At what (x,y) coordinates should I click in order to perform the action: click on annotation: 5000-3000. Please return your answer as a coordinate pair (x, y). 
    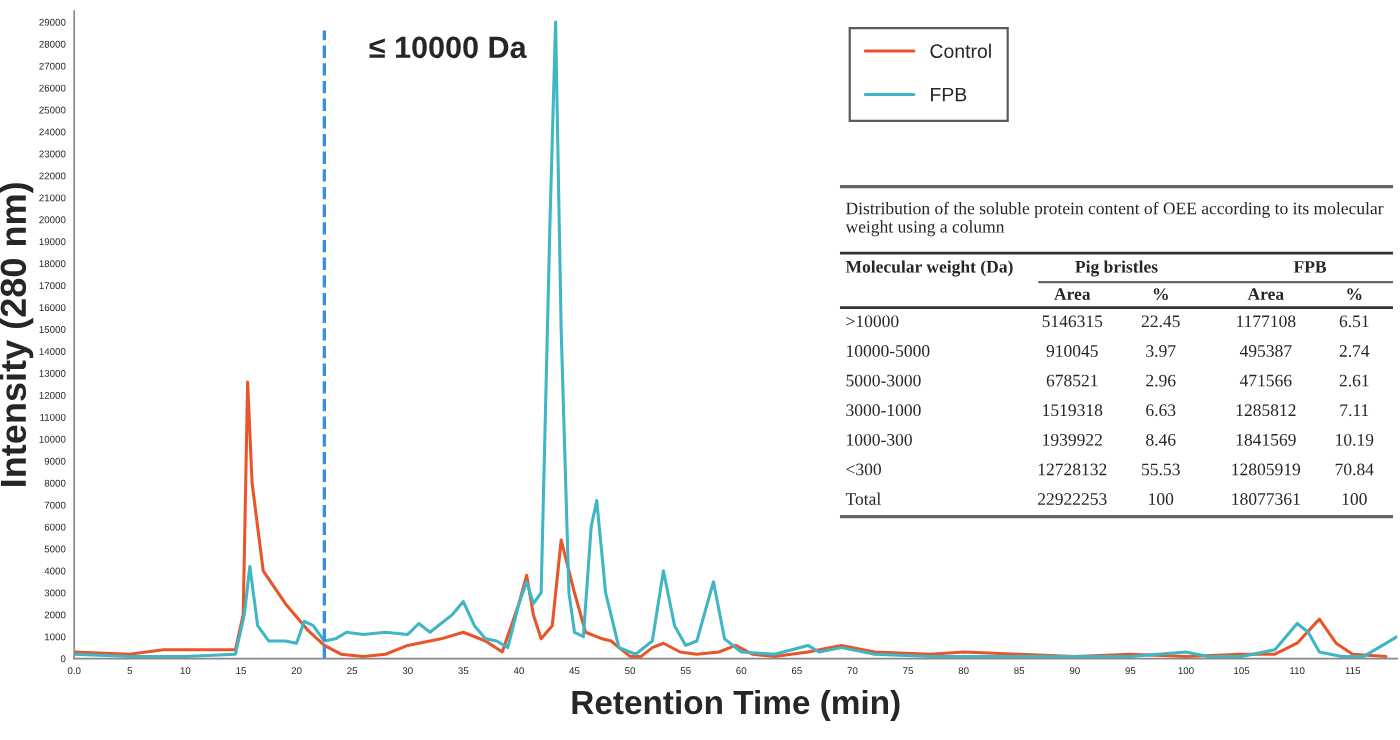
    Looking at the image, I should click on (883, 380).